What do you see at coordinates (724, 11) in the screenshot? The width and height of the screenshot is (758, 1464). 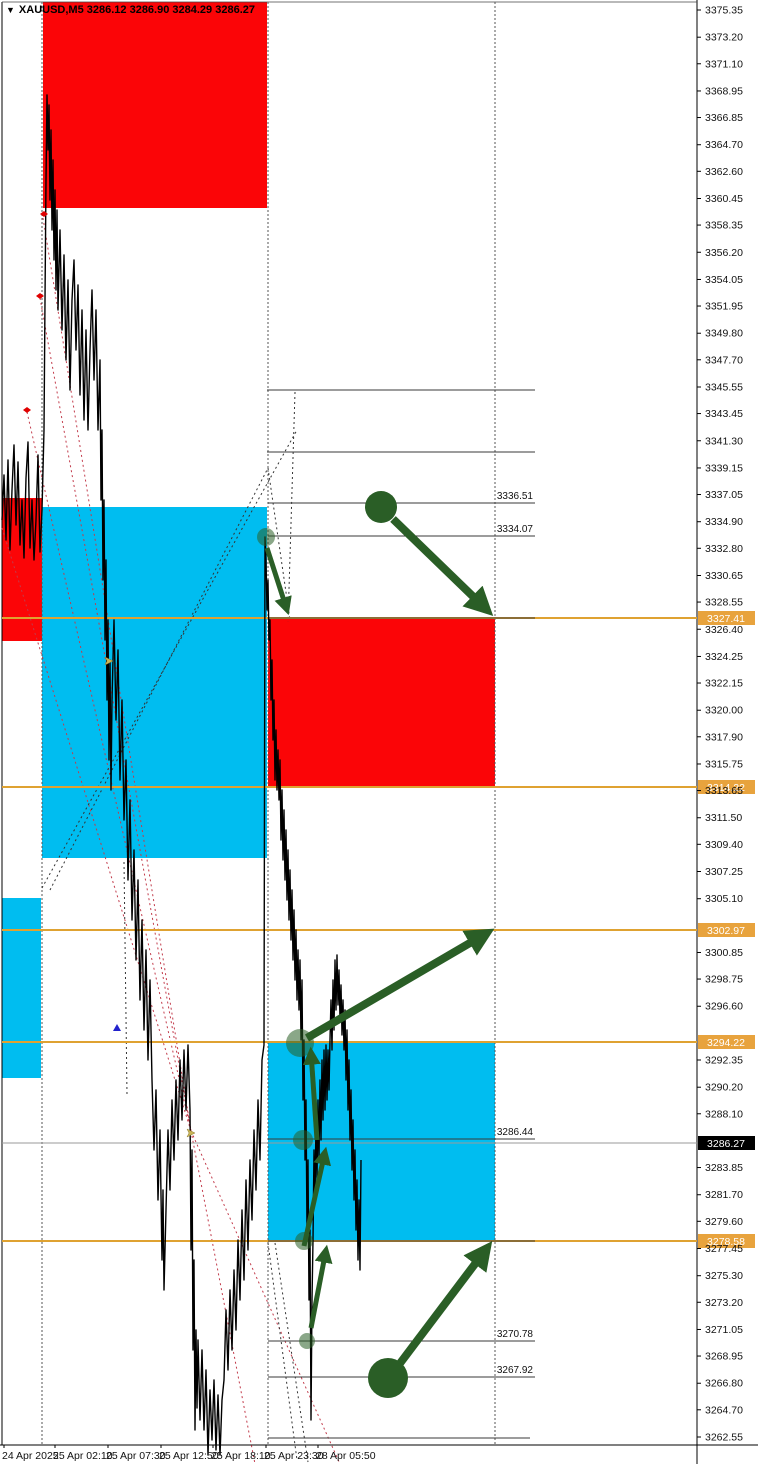 I see `price-axis-label: 3375.35` at bounding box center [724, 11].